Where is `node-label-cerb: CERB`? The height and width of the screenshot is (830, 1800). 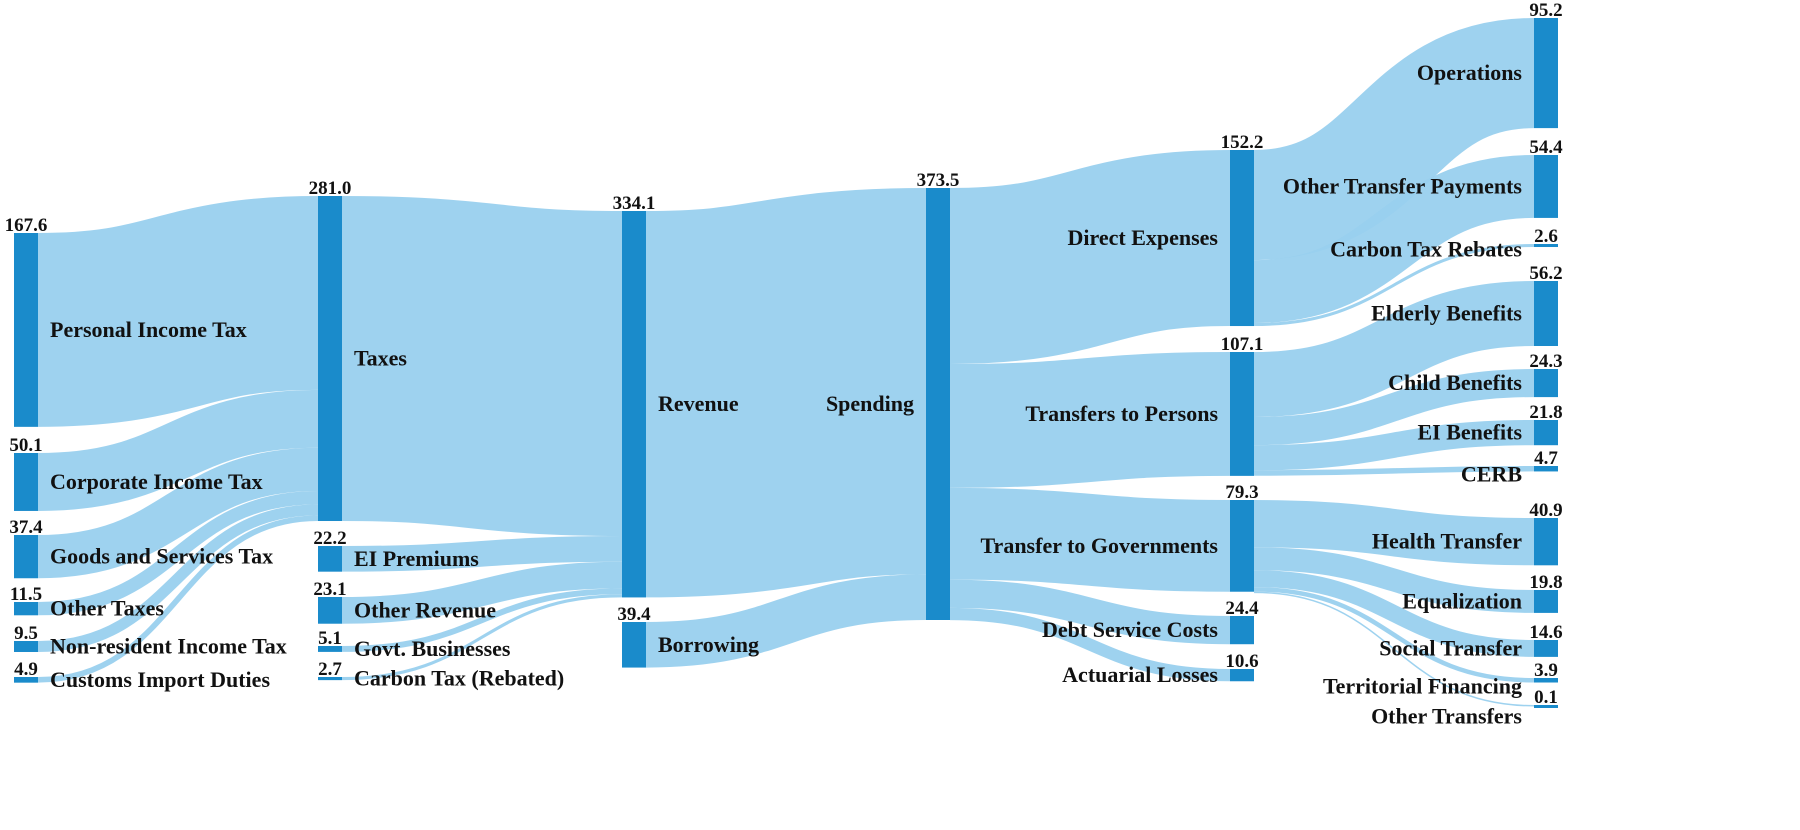
node-label-cerb: CERB is located at coordinates (1491, 474).